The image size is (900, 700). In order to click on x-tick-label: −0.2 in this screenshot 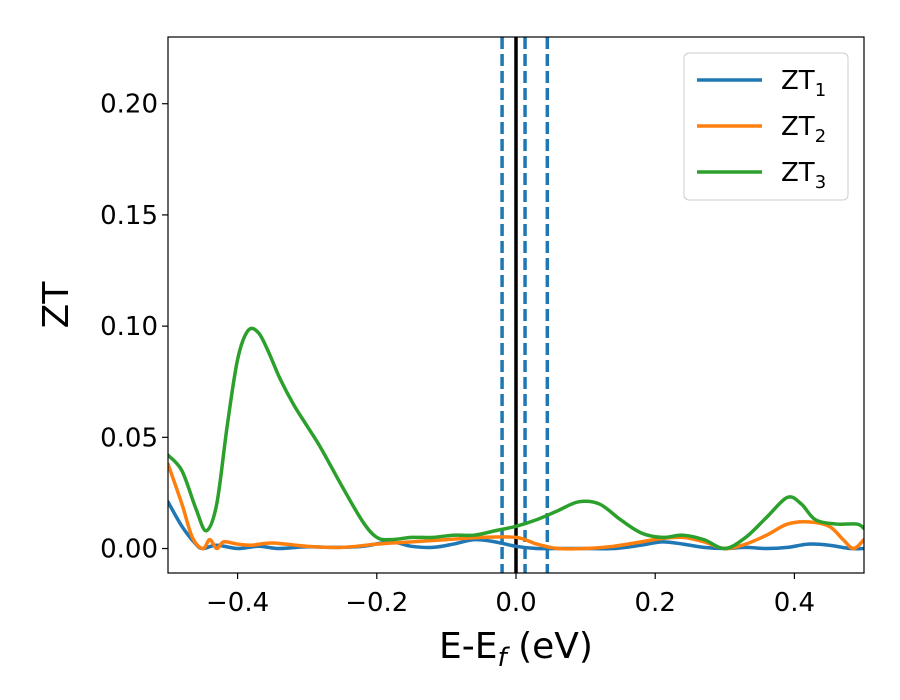, I will do `click(376, 603)`.